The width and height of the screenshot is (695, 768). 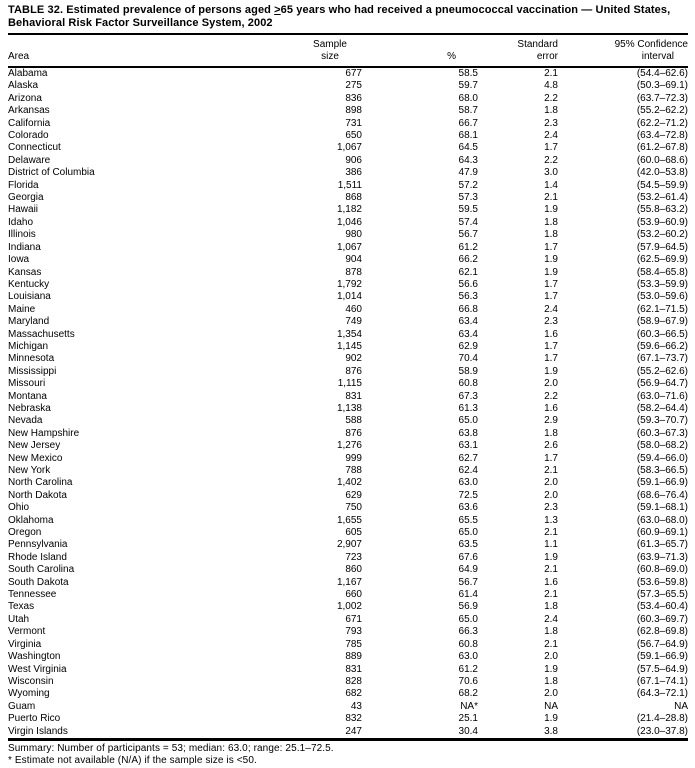 What do you see at coordinates (21, 222) in the screenshot?
I see `area-cell: Idaho` at bounding box center [21, 222].